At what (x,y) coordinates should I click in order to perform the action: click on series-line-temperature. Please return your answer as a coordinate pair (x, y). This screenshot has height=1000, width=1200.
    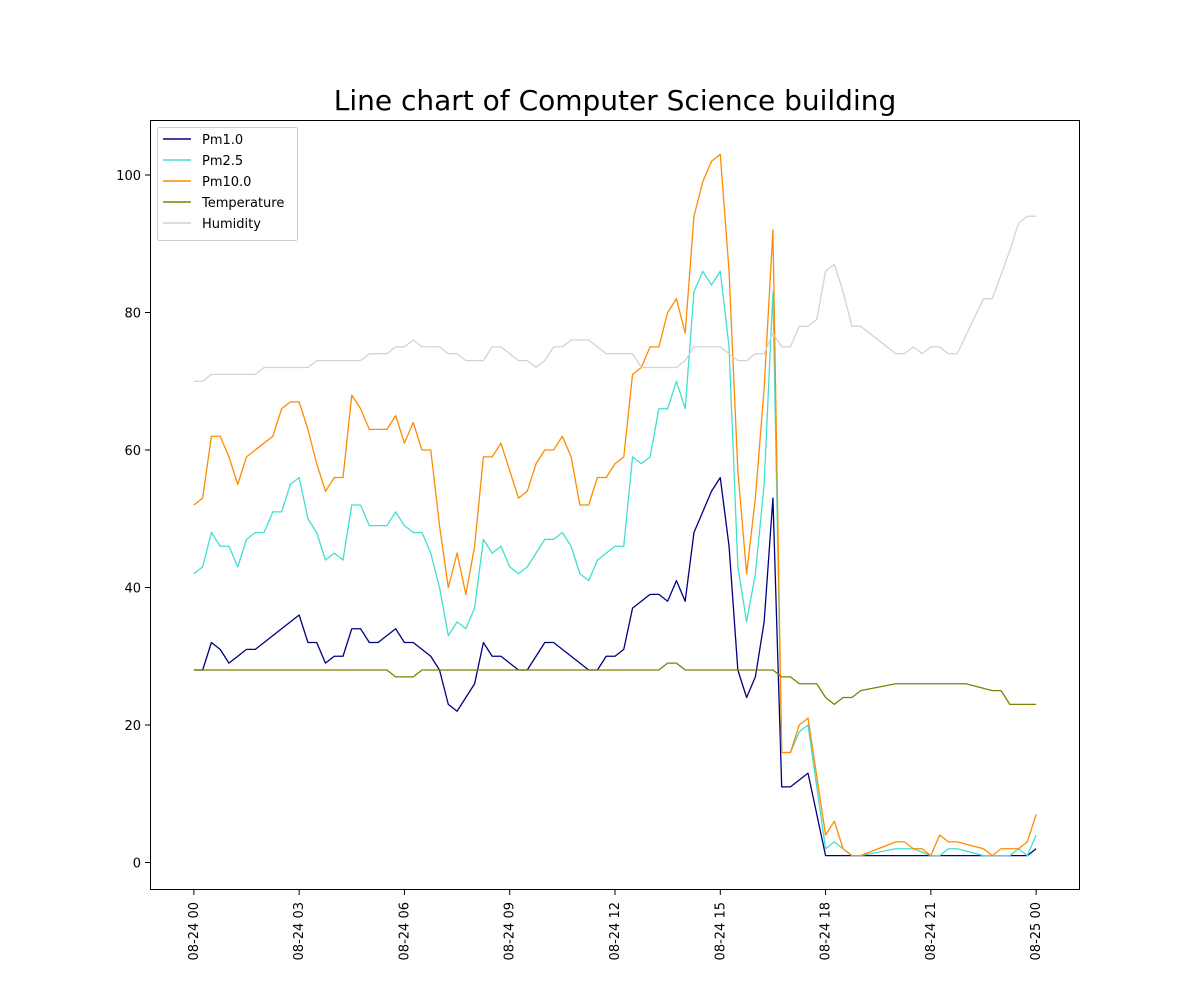
    Looking at the image, I should click on (615, 684).